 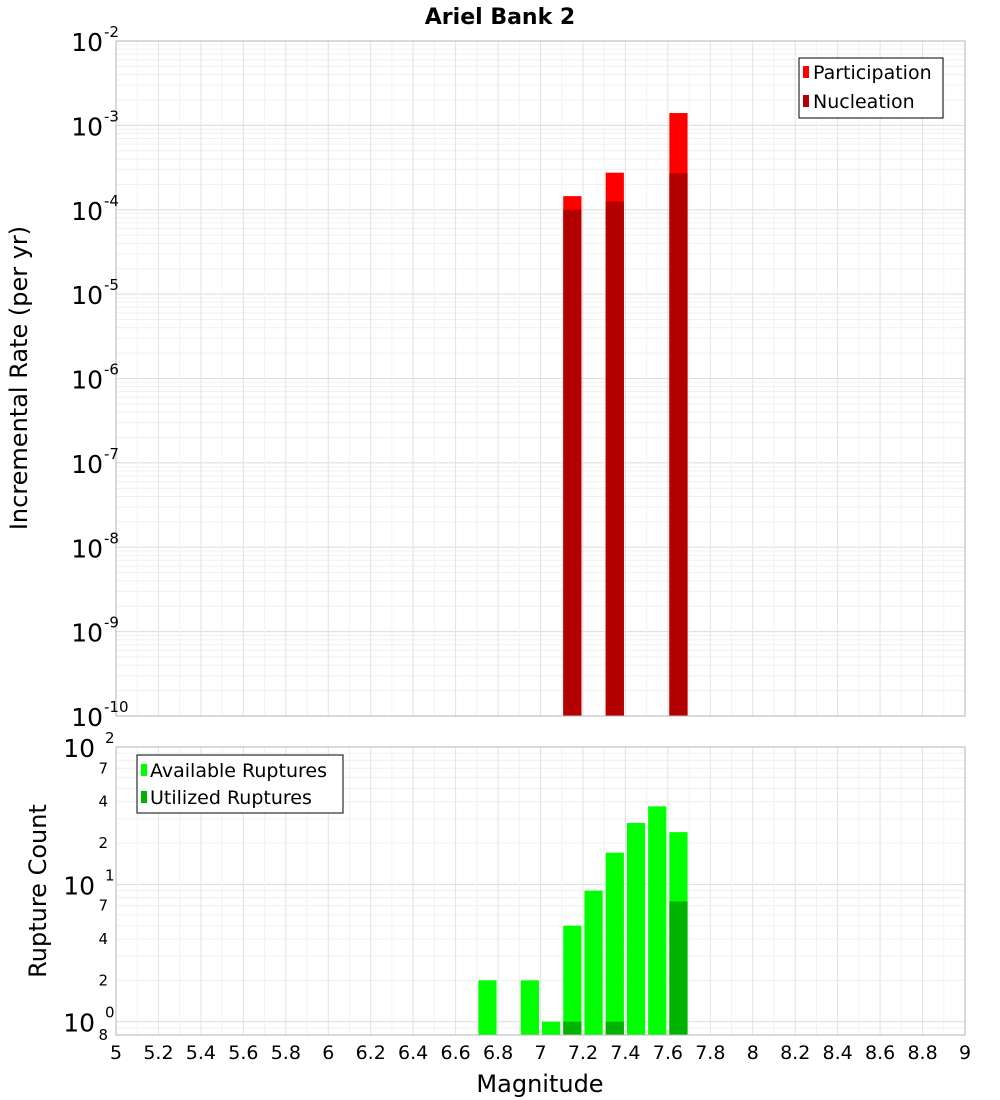 What do you see at coordinates (872, 73) in the screenshot?
I see `participation-legend-label: Participation` at bounding box center [872, 73].